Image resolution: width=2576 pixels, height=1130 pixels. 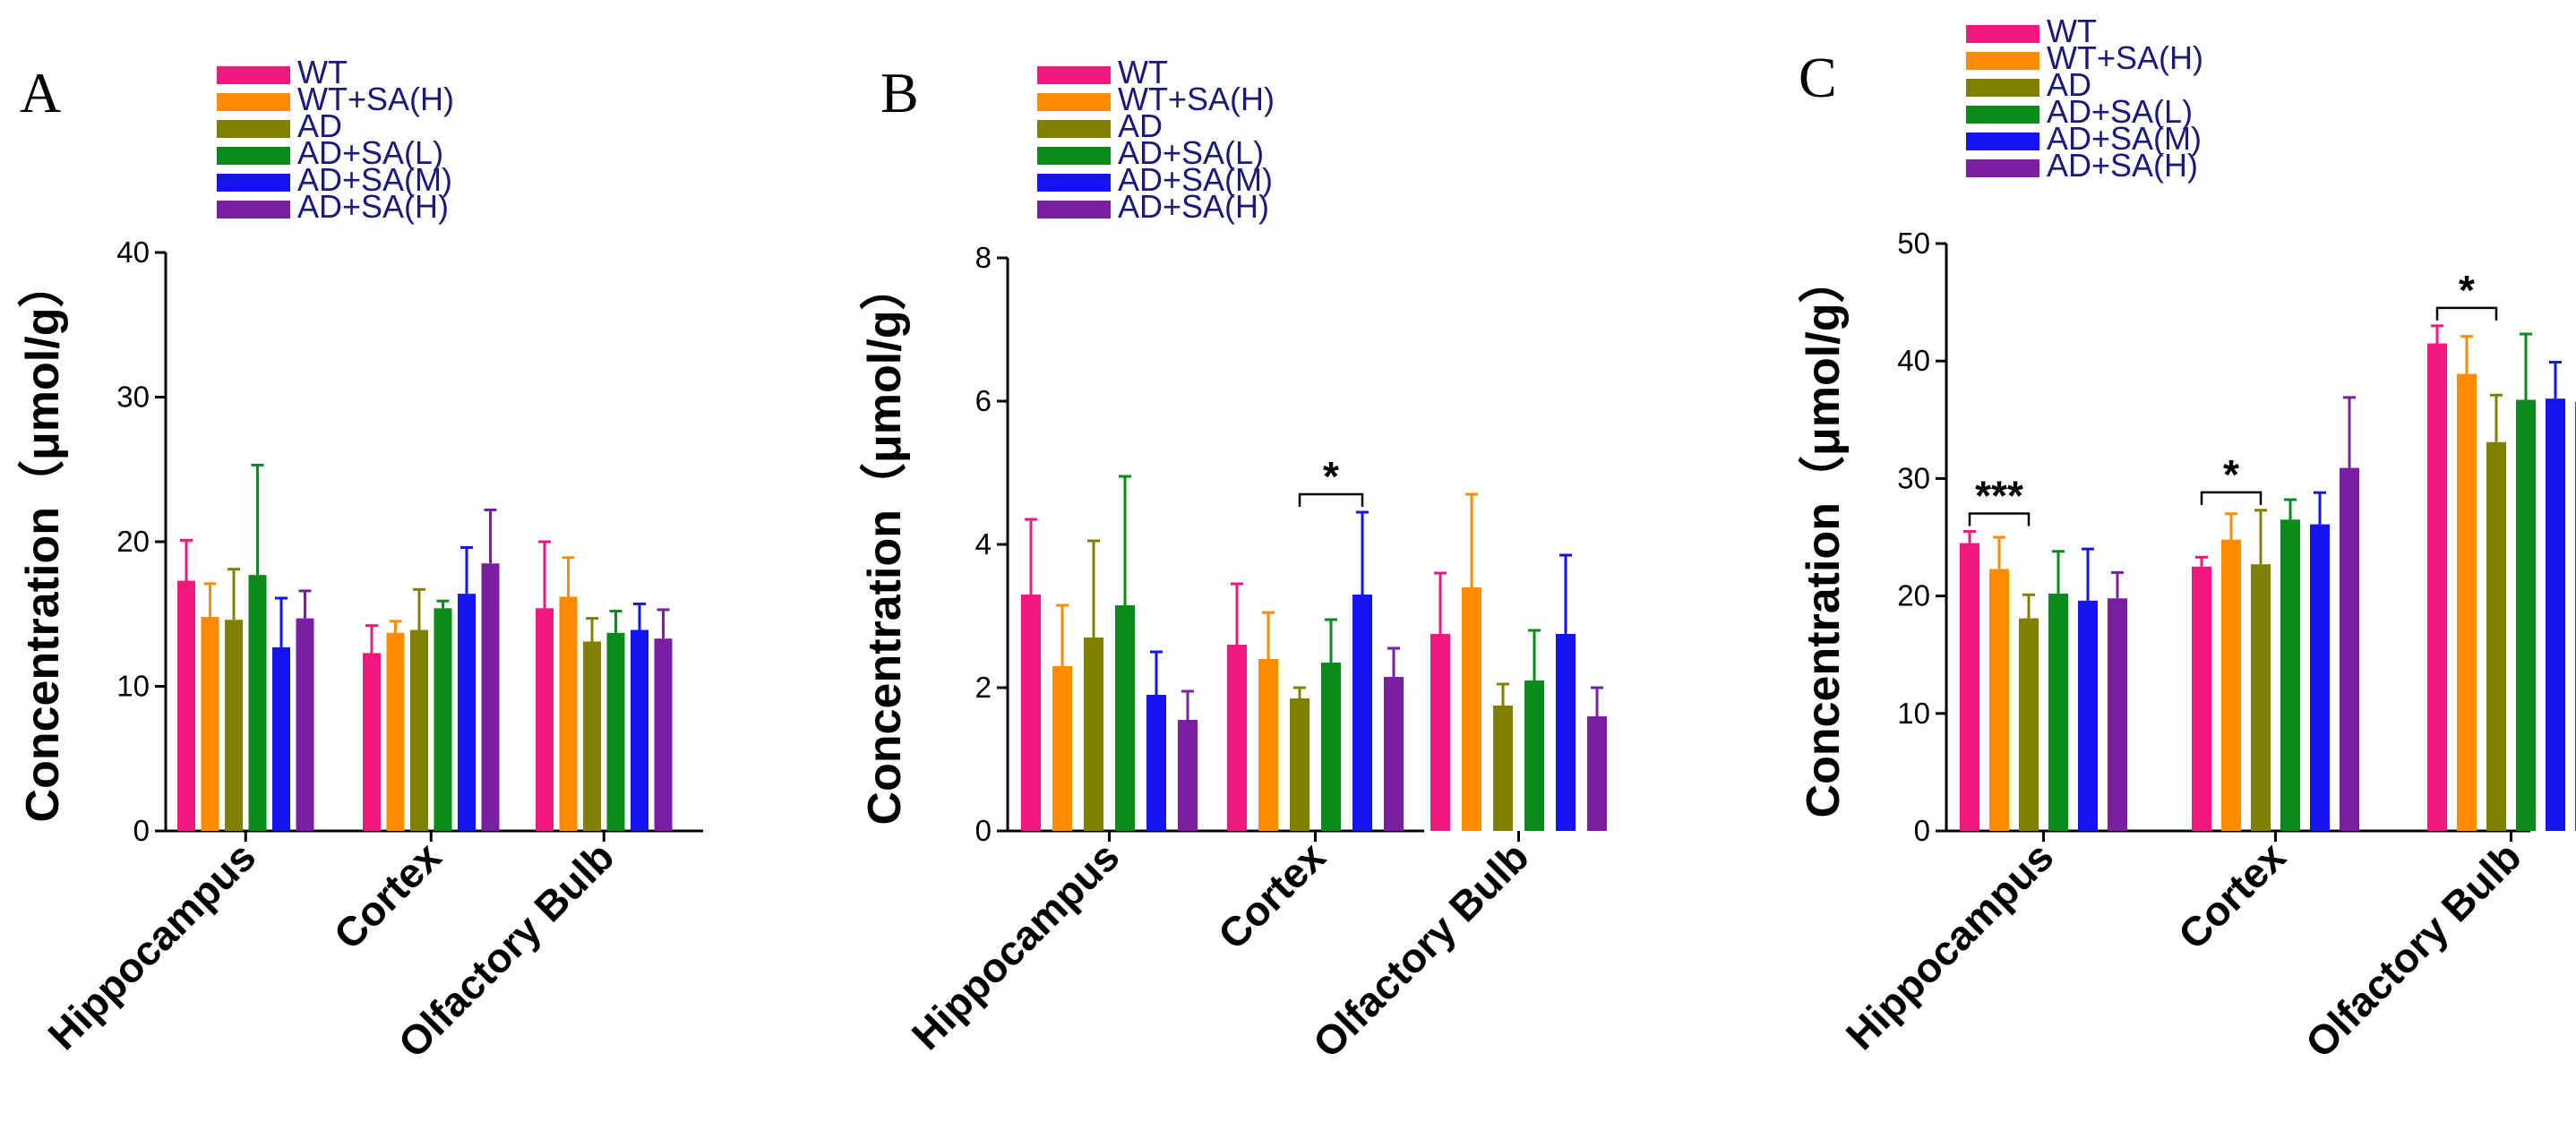 I want to click on y-tick-label: 4, so click(x=983, y=544).